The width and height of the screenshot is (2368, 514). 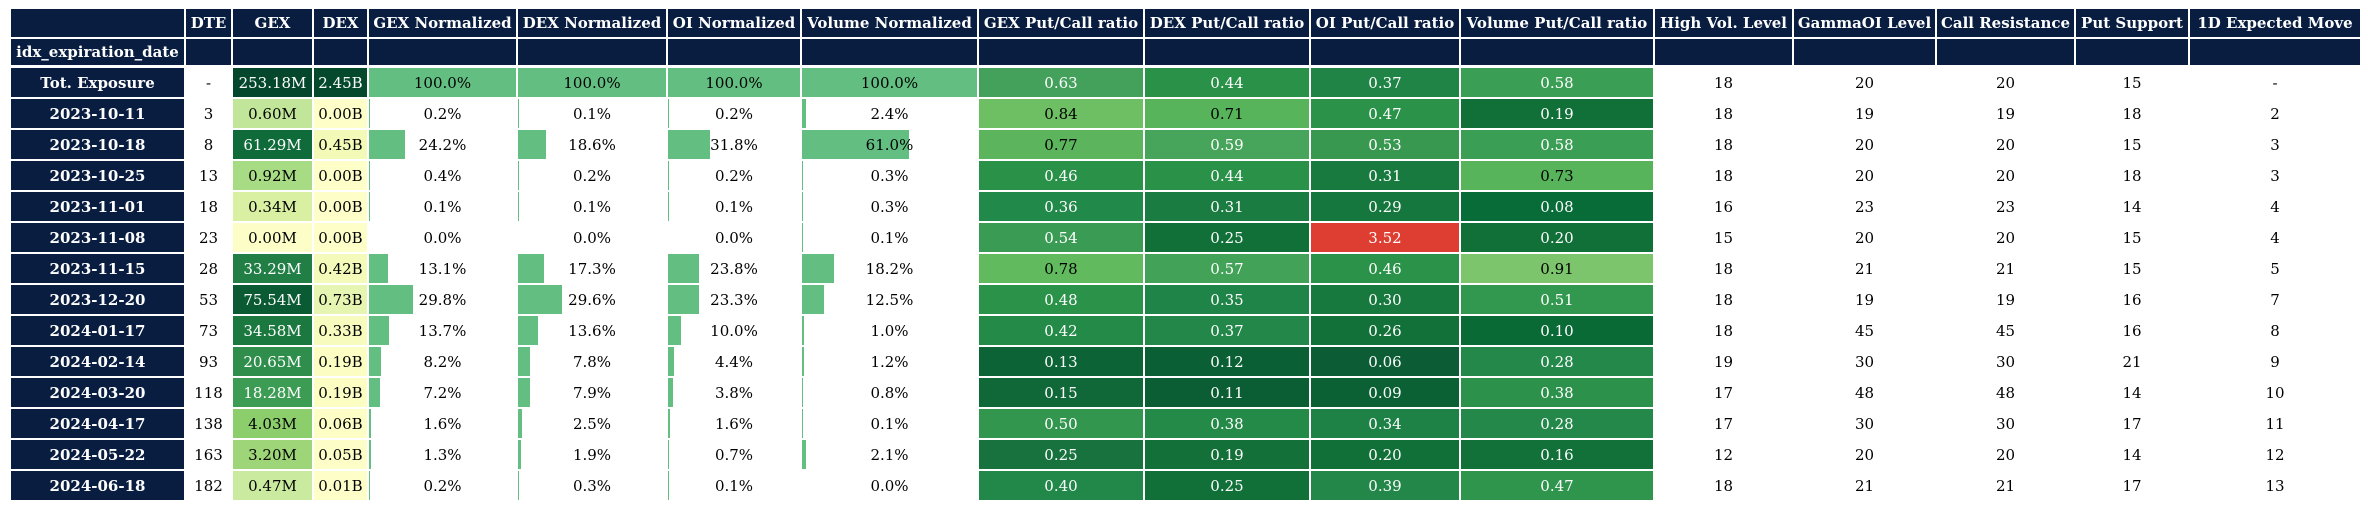 What do you see at coordinates (272, 362) in the screenshot?
I see `gex-cell: 20.65M` at bounding box center [272, 362].